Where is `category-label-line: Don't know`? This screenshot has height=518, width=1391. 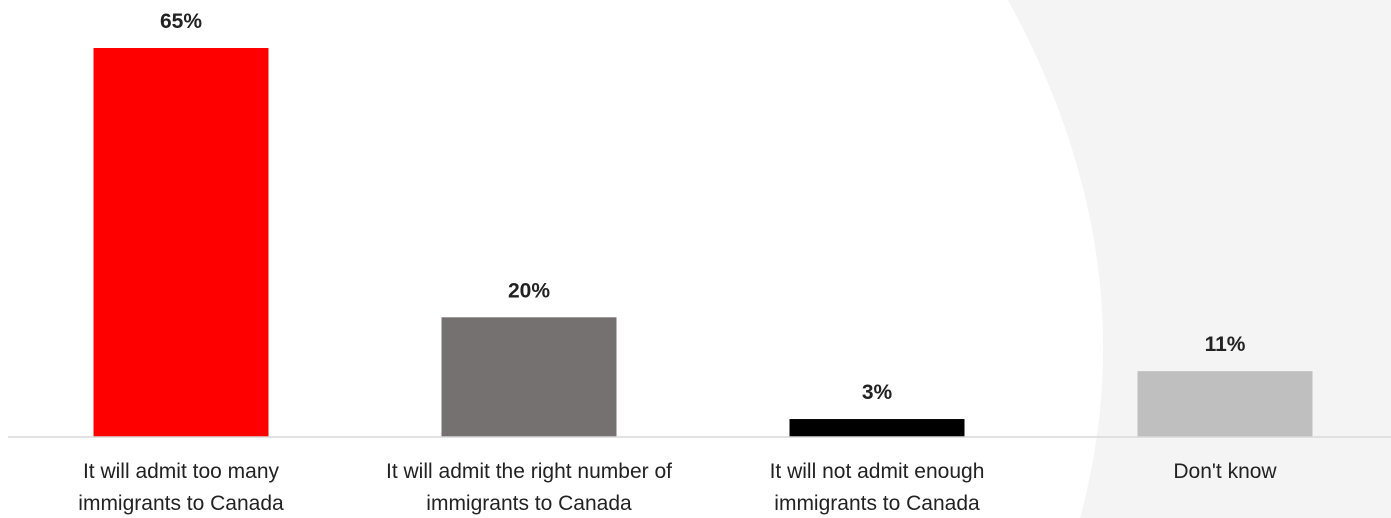 category-label-line: Don't know is located at coordinates (1225, 471).